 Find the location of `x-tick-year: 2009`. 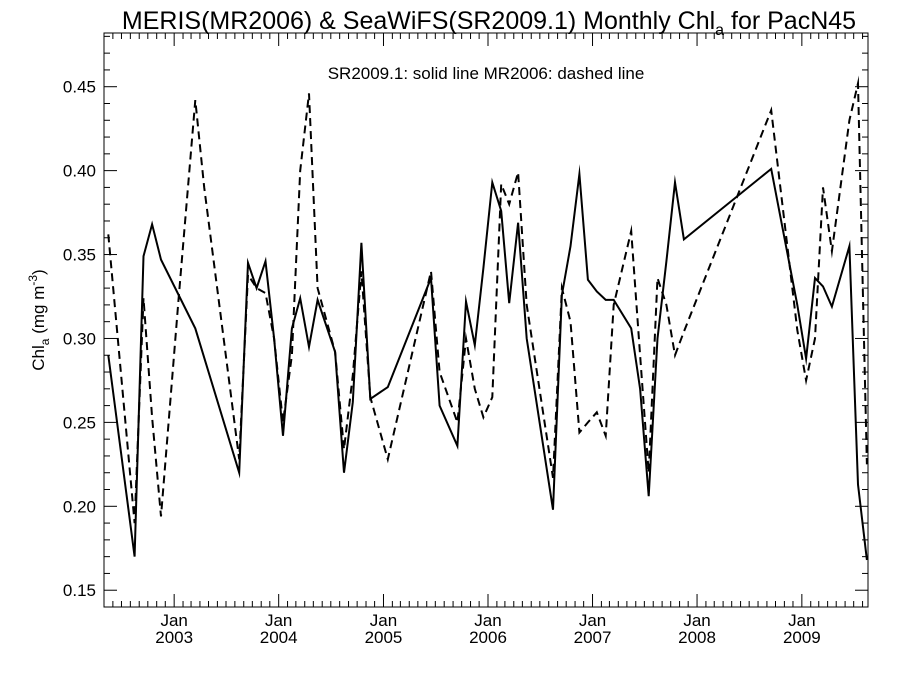

x-tick-year: 2009 is located at coordinates (802, 637).